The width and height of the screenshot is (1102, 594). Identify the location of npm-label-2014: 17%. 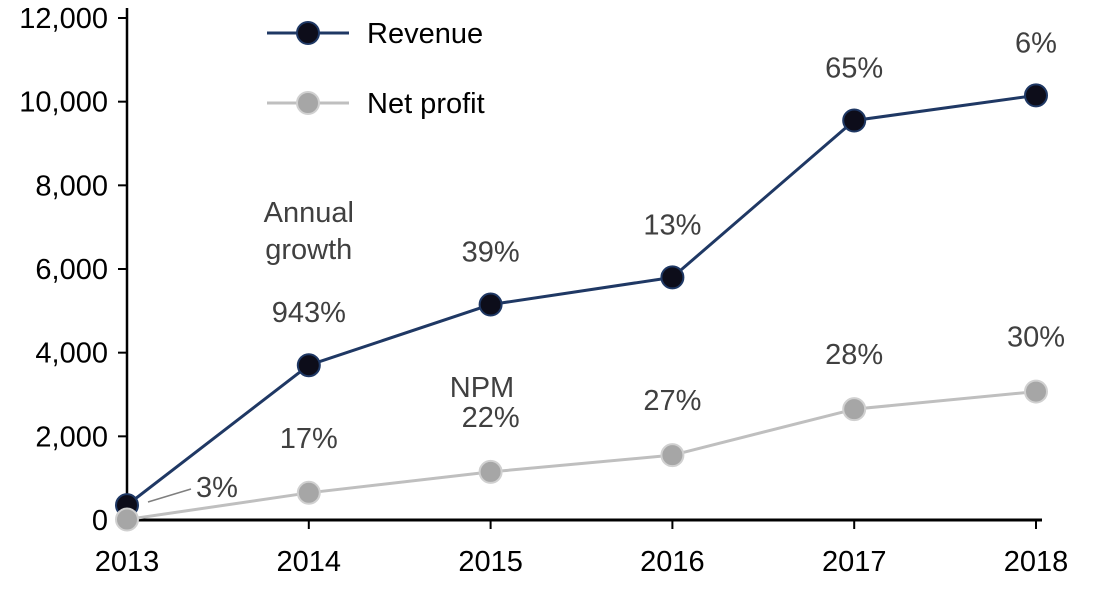
(309, 439).